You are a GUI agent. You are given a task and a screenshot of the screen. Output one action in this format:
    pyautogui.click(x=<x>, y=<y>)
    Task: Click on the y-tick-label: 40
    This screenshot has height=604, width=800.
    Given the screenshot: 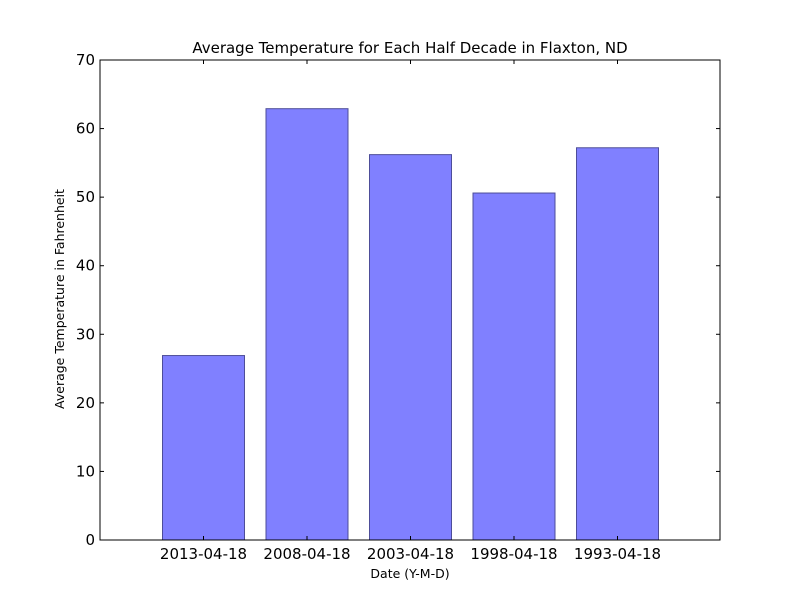 What is the action you would take?
    pyautogui.click(x=85, y=266)
    